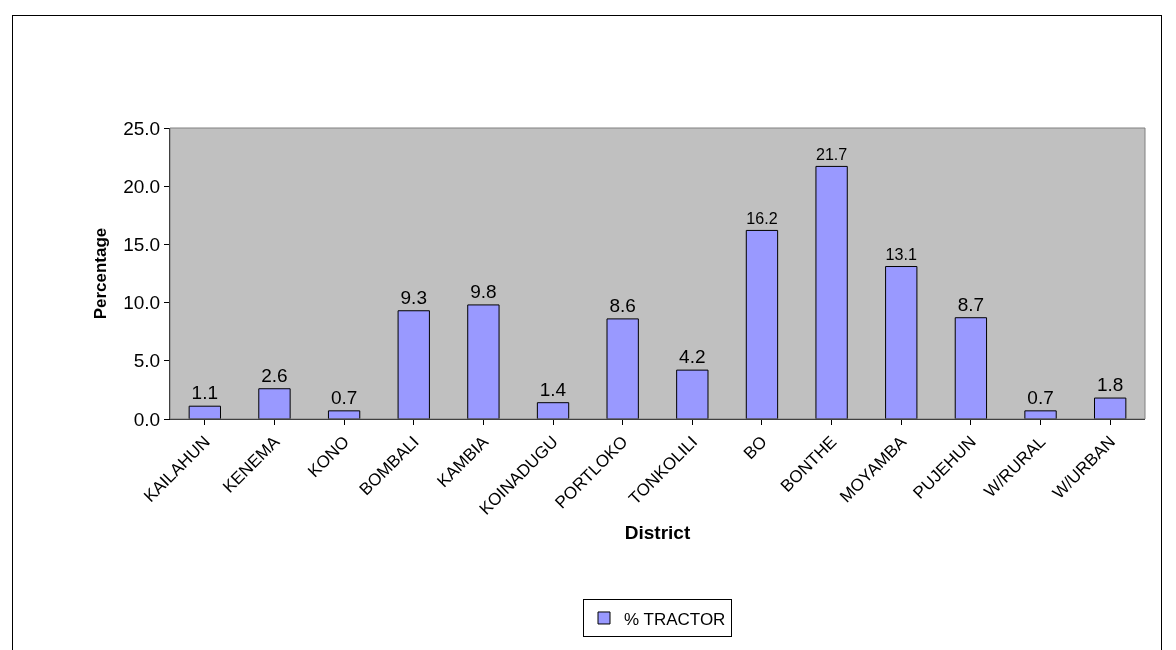 The image size is (1176, 650). Describe the element at coordinates (1110, 385) in the screenshot. I see `data-label: 1.8` at that location.